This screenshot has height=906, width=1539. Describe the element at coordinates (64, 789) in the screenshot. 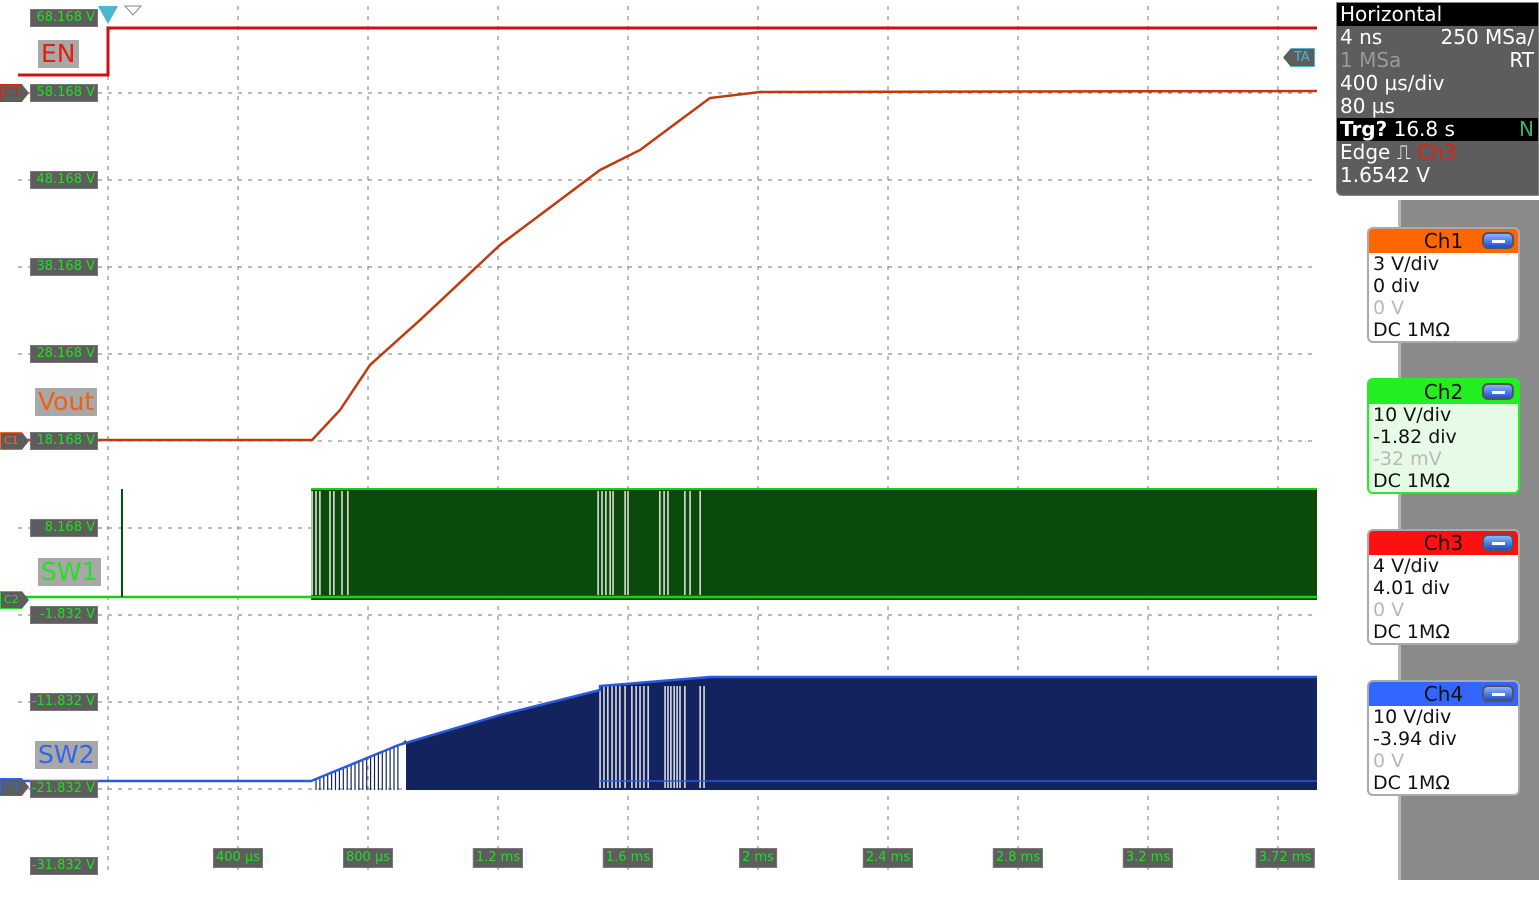

I see `y-tick-label: -21.832 V` at that location.